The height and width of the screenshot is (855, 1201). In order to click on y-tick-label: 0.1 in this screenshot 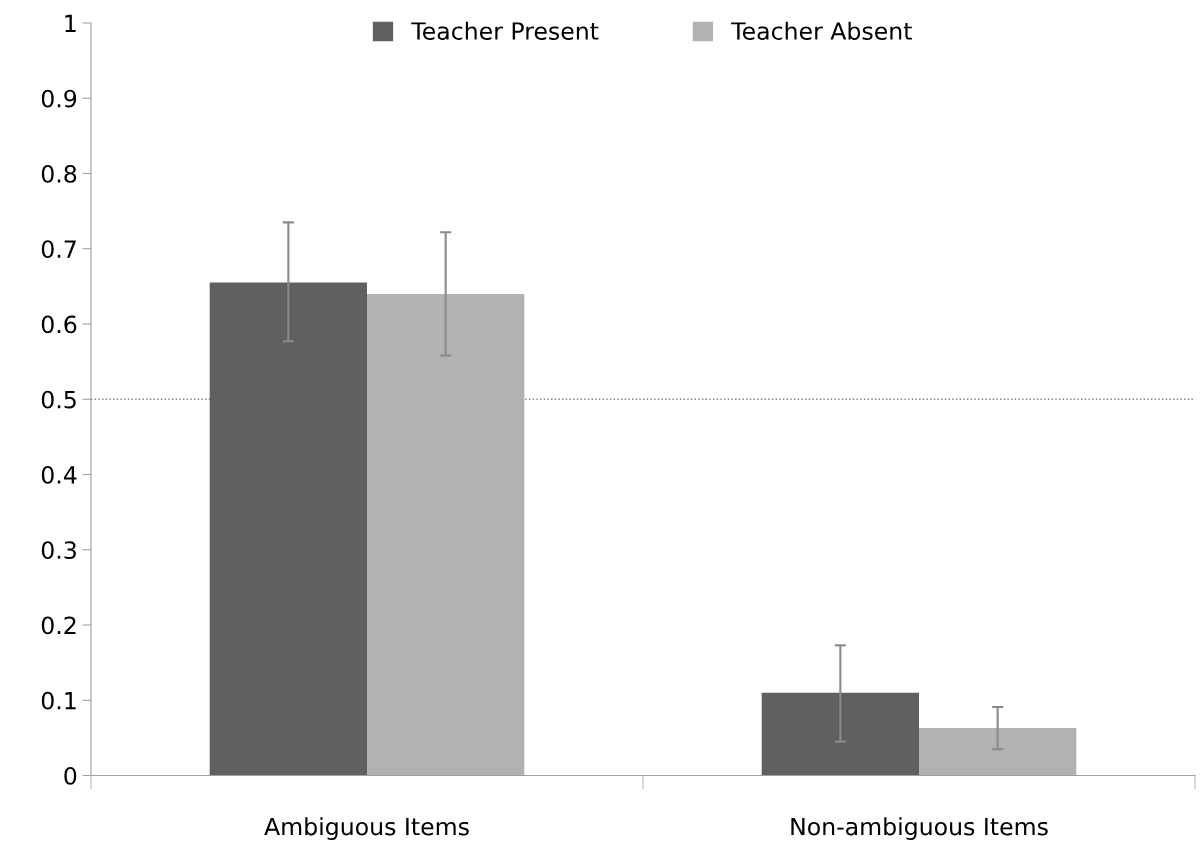, I will do `click(58, 700)`.